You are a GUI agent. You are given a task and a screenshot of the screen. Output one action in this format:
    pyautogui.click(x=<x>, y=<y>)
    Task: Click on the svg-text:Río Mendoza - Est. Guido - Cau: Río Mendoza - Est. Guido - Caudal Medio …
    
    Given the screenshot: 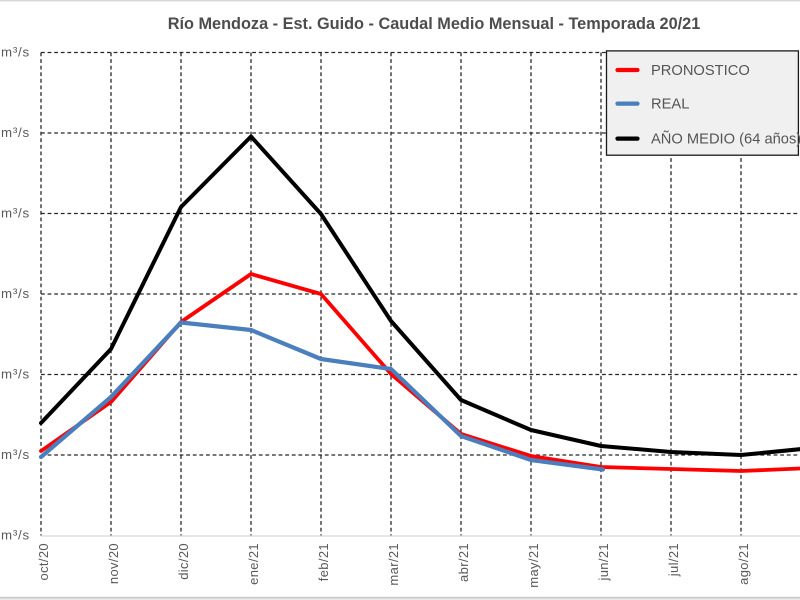 What is the action you would take?
    pyautogui.click(x=434, y=24)
    